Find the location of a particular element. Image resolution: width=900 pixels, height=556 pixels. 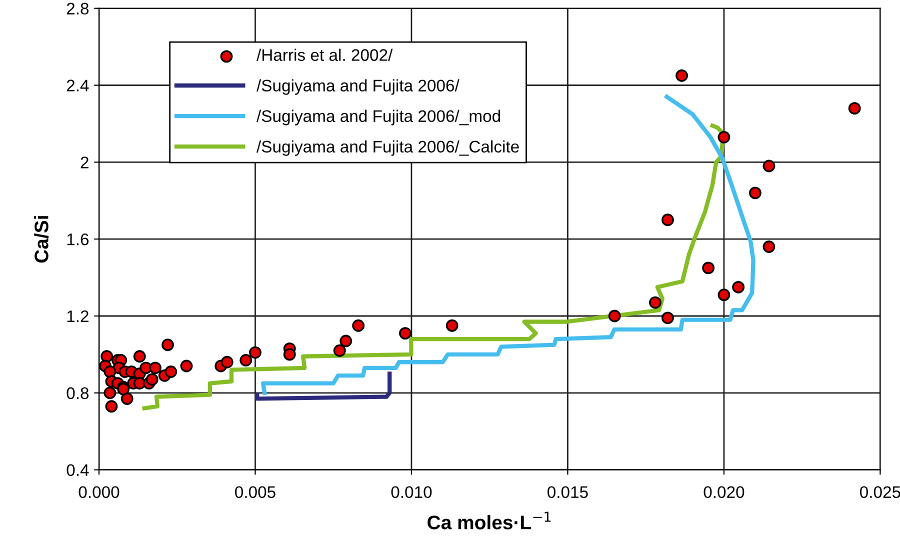

y-tick-label: 1.6 is located at coordinates (78, 239).